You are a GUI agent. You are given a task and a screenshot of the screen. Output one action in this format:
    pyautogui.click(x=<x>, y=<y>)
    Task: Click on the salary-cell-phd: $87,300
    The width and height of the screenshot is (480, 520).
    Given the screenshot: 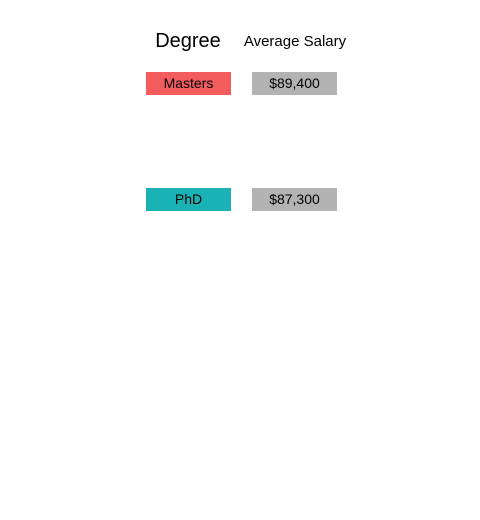 What is the action you would take?
    pyautogui.click(x=294, y=199)
    